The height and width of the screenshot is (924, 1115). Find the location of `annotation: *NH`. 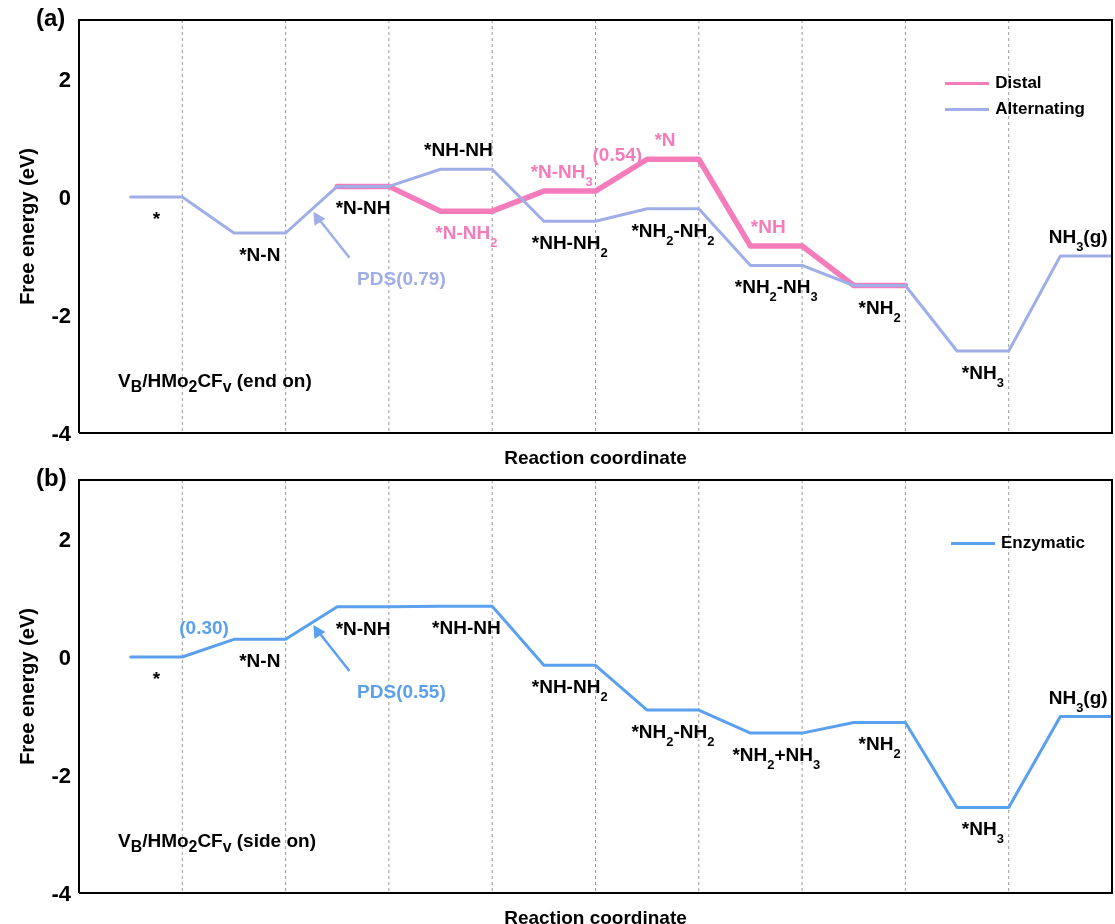

annotation: *NH is located at coordinates (768, 226).